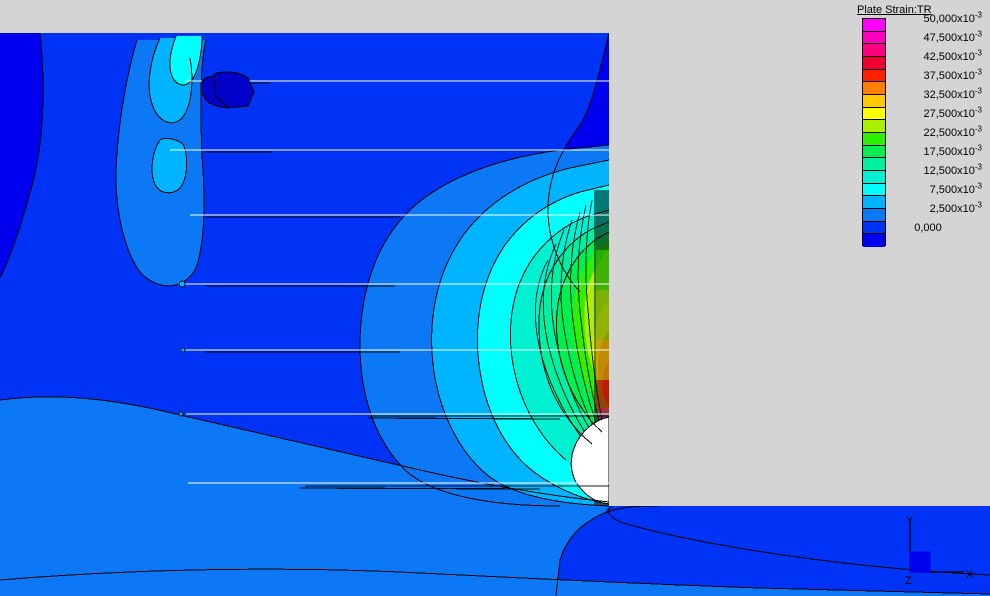 The width and height of the screenshot is (990, 596). Describe the element at coordinates (182, 348) in the screenshot. I see `leader-endpoint-markers` at that location.